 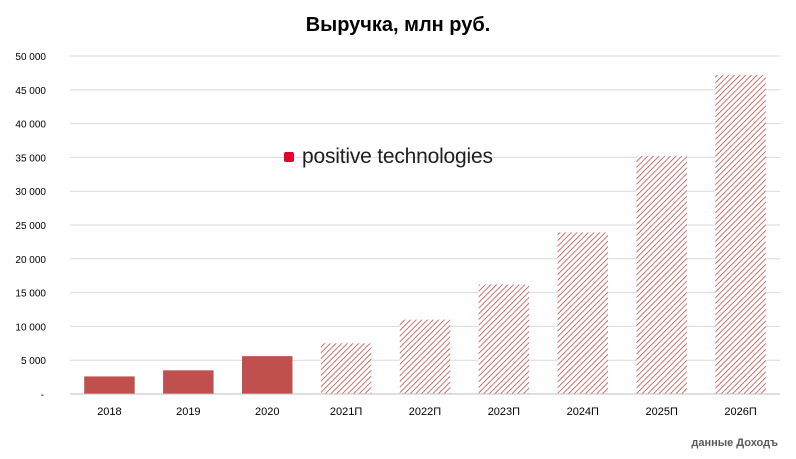 I want to click on x-tick-label: 2019, so click(x=188, y=412).